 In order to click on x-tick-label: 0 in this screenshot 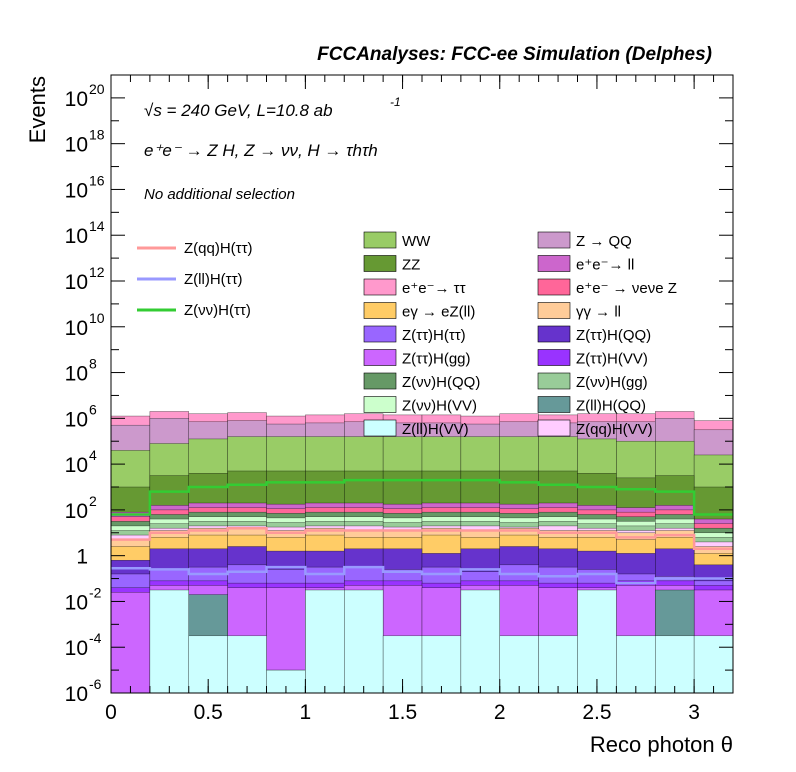, I will do `click(111, 712)`.